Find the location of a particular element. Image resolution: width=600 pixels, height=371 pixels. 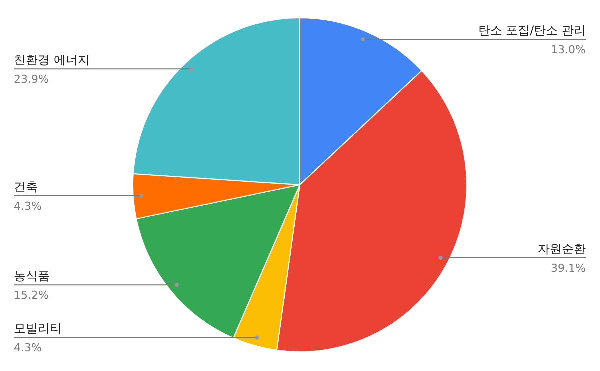

data-label: 15.2% is located at coordinates (31, 295).